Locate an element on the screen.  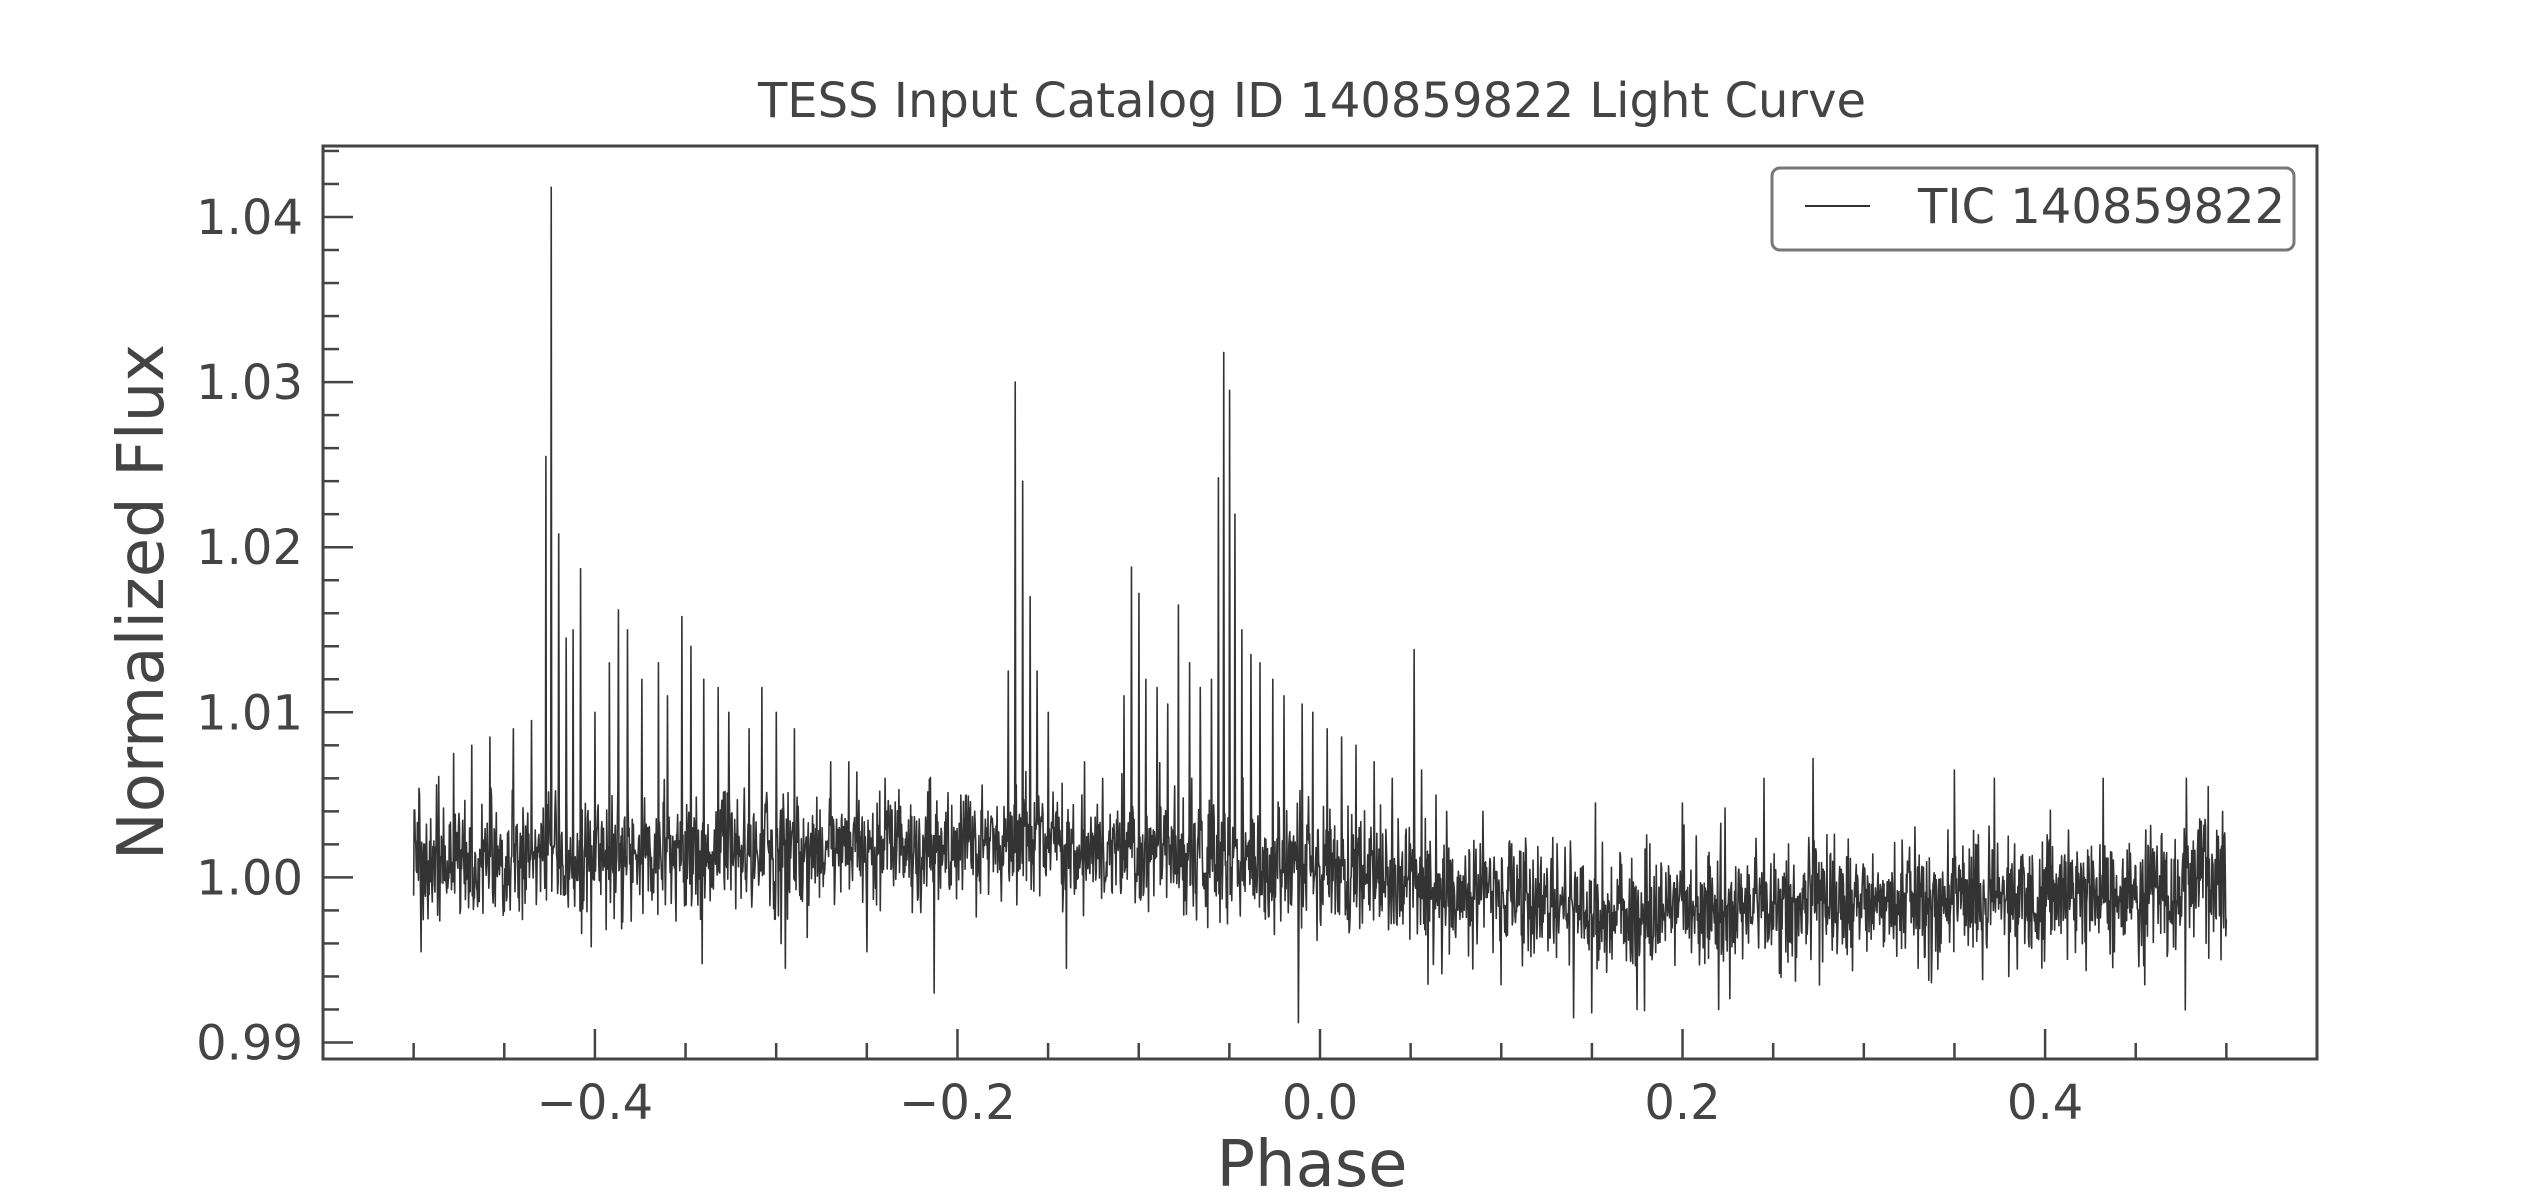
x-tick-label: −0.2 is located at coordinates (957, 1103).